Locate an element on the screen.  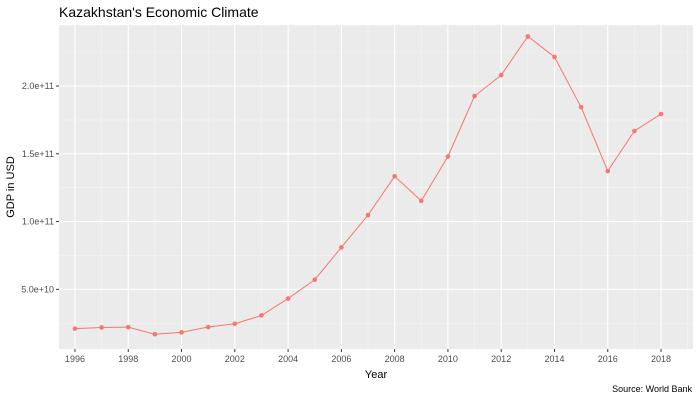
y-axis: 5.0e+10 1.0e+11 1.5e+11 2.0e+11 is located at coordinates (40, 187).